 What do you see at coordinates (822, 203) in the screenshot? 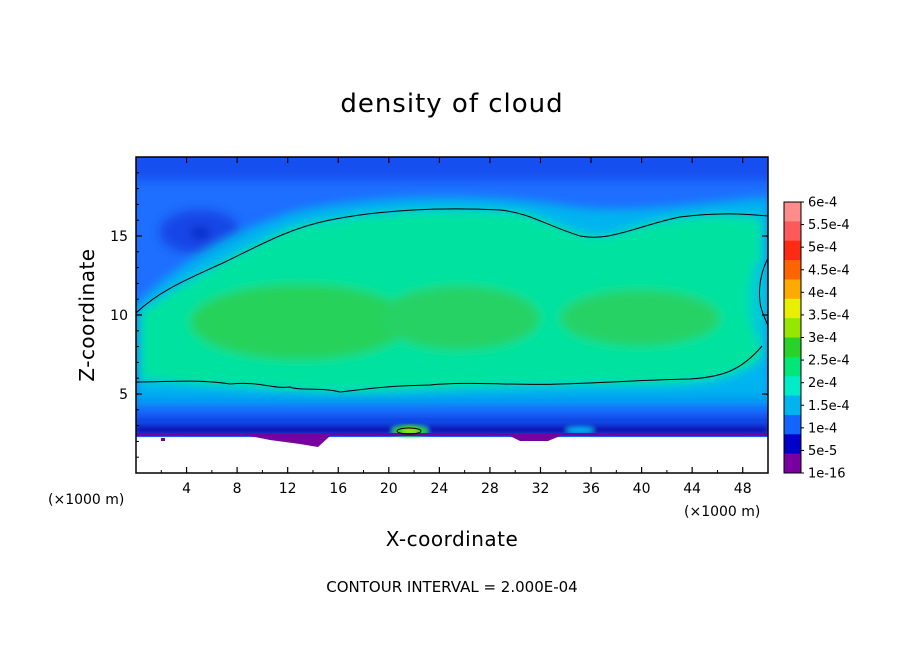
I see `colorbar-label: 6e-4` at bounding box center [822, 203].